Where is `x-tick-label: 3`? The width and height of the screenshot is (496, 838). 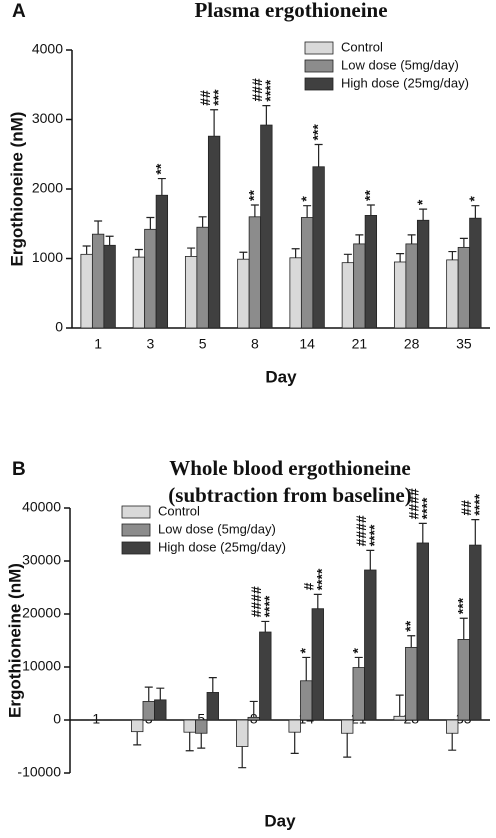 x-tick-label: 3 is located at coordinates (150, 344).